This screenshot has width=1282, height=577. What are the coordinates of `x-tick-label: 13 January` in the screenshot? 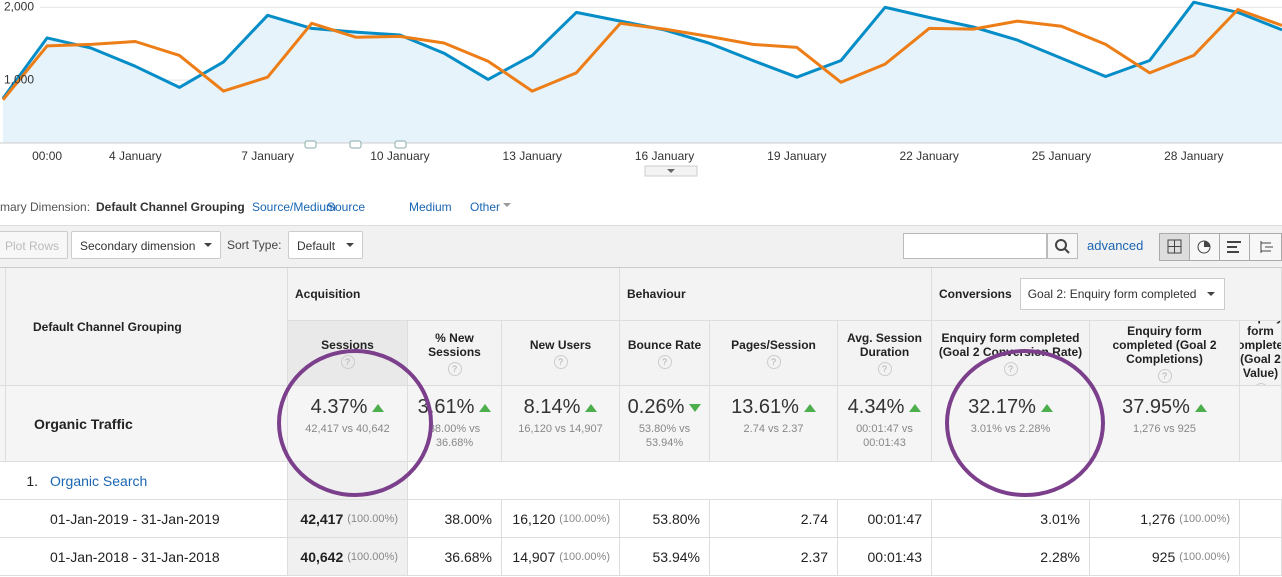 It's located at (532, 156).